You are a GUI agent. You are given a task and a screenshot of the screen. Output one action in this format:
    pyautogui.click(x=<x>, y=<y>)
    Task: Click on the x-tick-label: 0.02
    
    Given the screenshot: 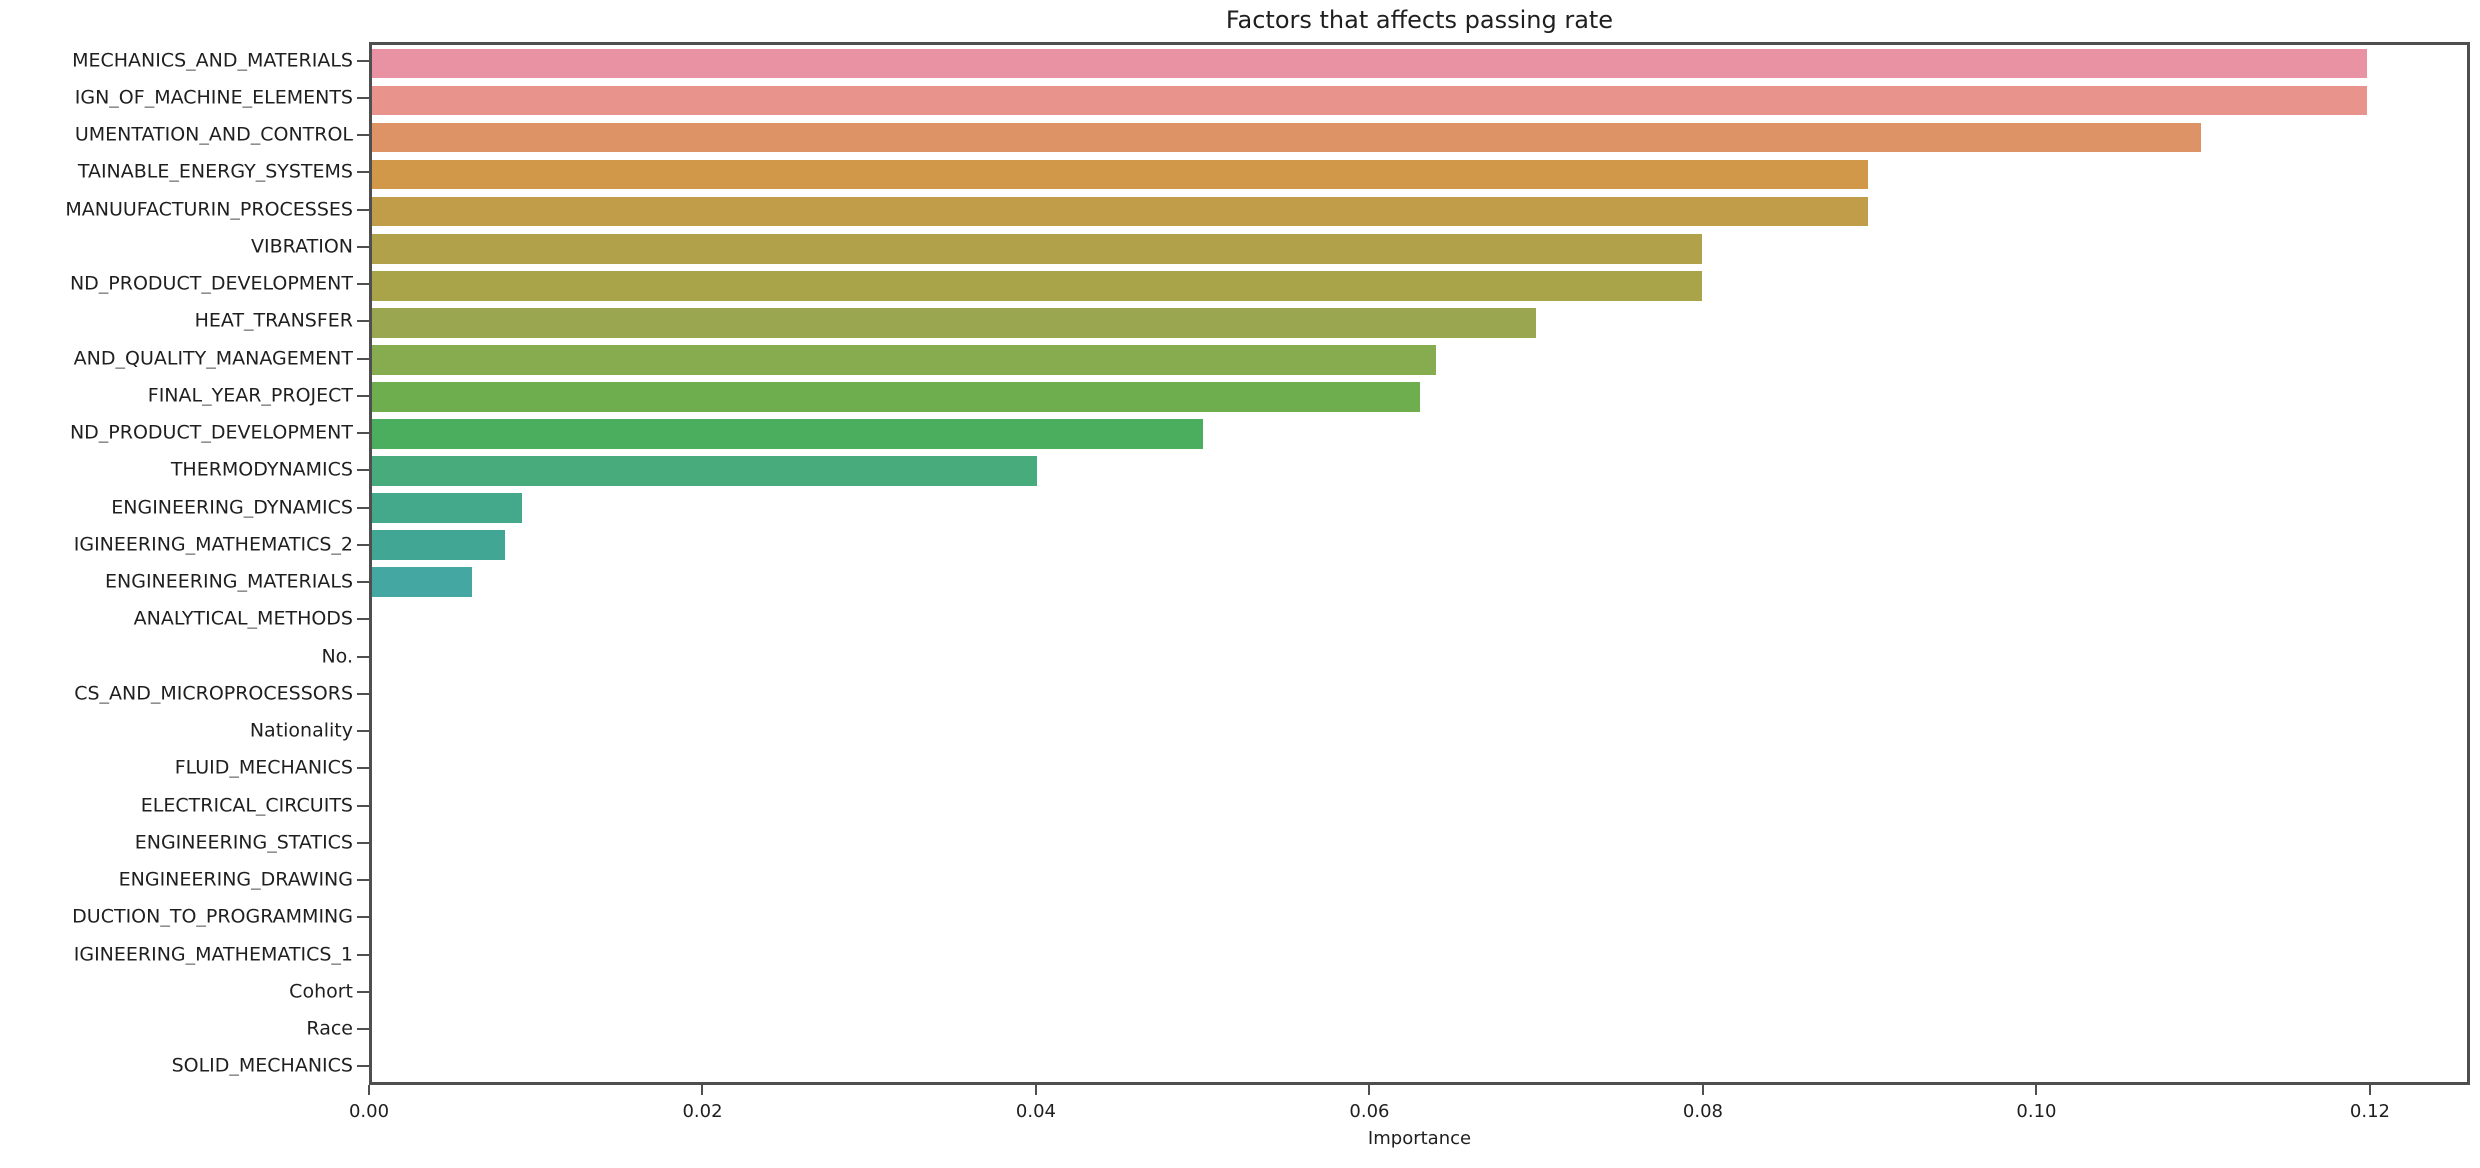 What is the action you would take?
    pyautogui.click(x=702, y=1111)
    